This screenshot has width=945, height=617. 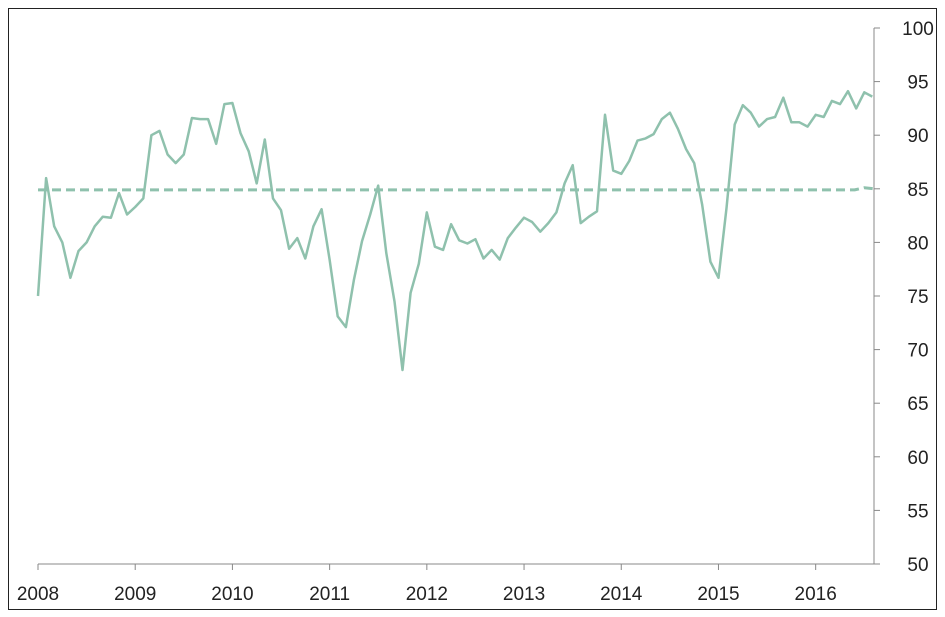 What do you see at coordinates (917, 458) in the screenshot?
I see `y-tick-label: 60` at bounding box center [917, 458].